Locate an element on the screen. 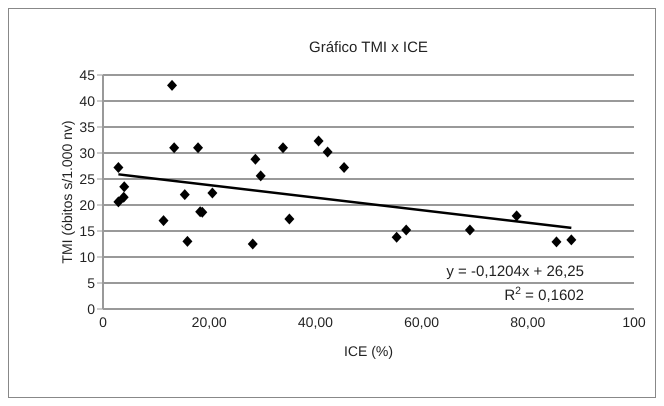 The width and height of the screenshot is (664, 406). x-tick-label: 0 is located at coordinates (103, 322).